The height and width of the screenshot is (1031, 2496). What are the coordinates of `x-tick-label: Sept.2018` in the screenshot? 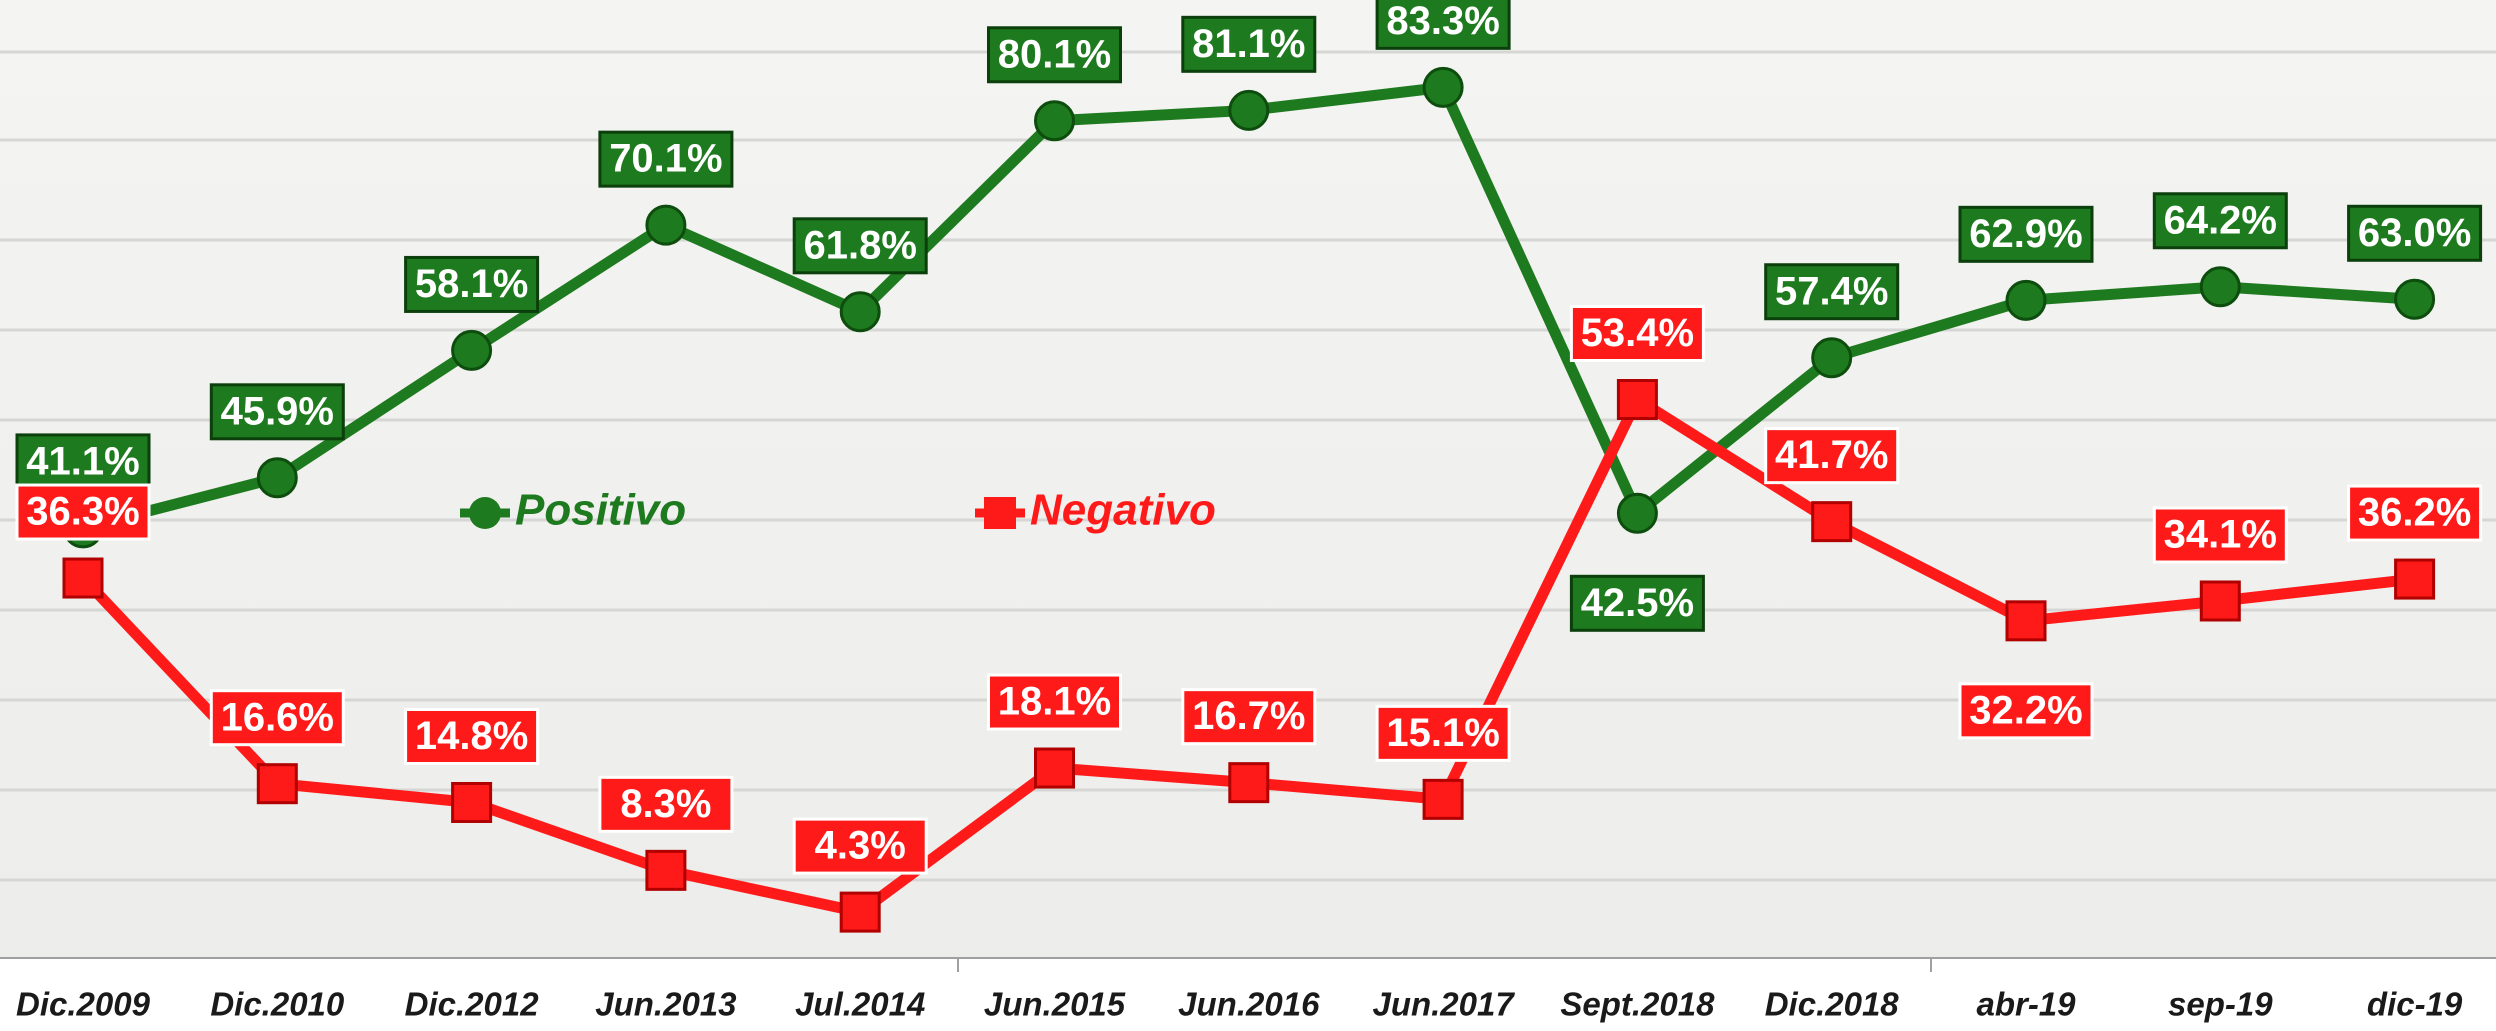 It's located at (1637, 1004).